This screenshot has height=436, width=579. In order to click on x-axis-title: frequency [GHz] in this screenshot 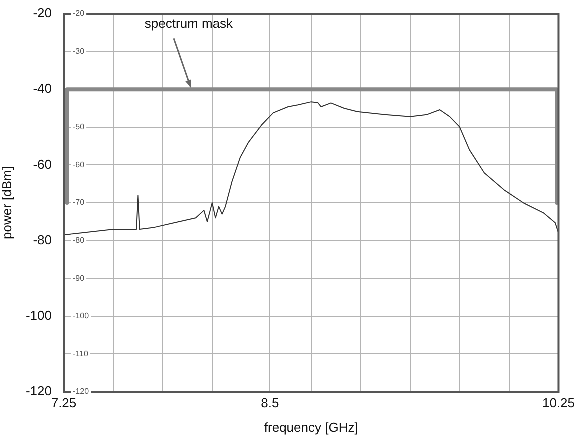, I will do `click(311, 427)`.